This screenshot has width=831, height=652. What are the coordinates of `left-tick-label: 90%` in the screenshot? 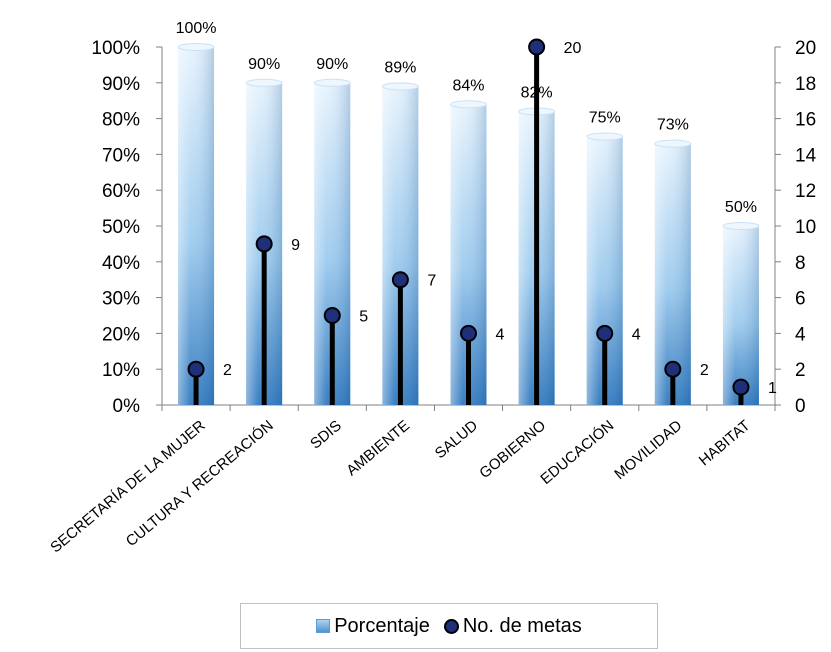 It's located at (121, 84).